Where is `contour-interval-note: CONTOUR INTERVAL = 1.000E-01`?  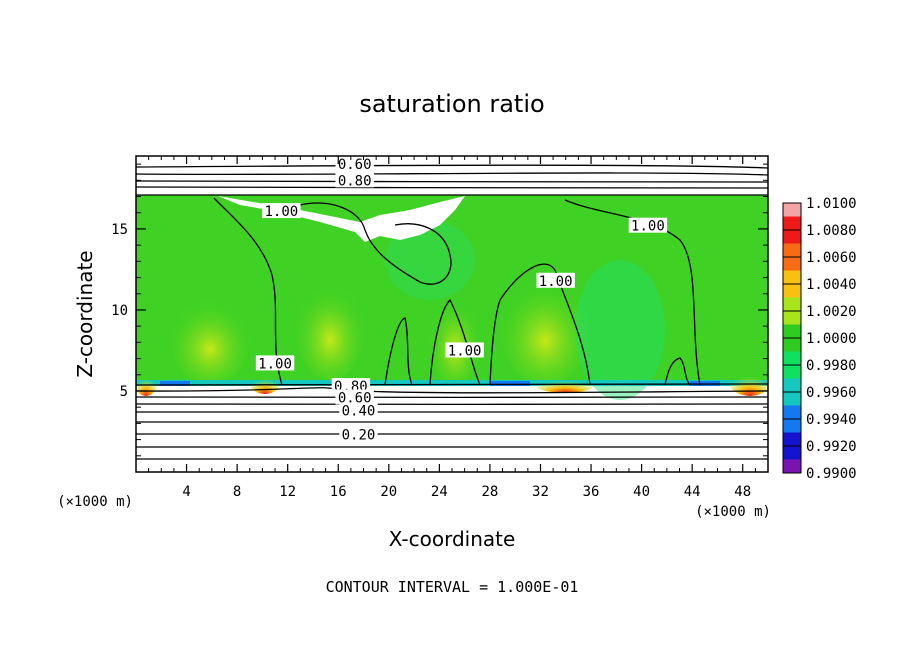
contour-interval-note: CONTOUR INTERVAL = 1.000E-01 is located at coordinates (452, 587).